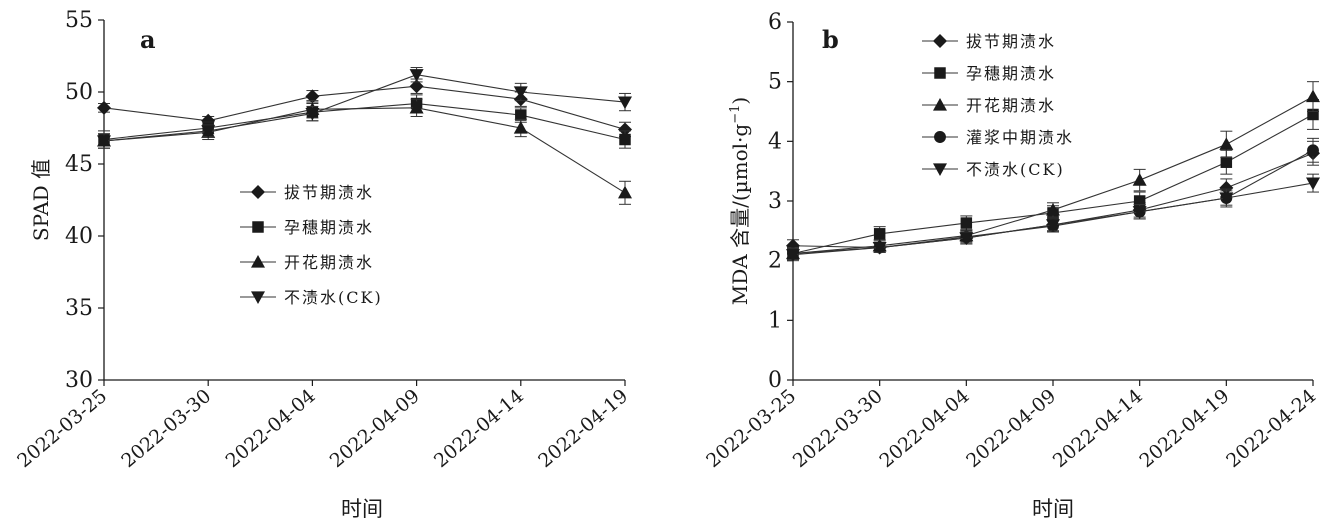  I want to click on y-tick-label: 30, so click(79, 380).